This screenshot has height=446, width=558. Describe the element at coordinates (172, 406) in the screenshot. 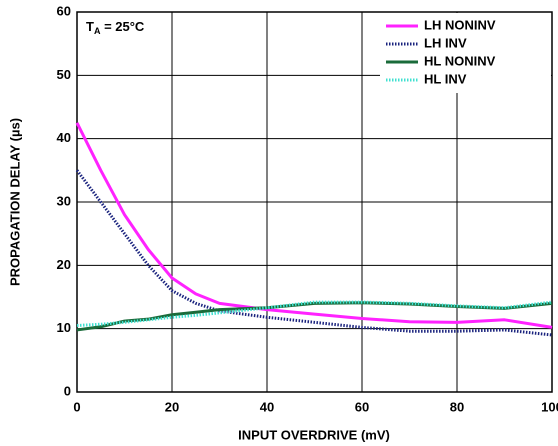

I see `x-tick-label: 20` at that location.